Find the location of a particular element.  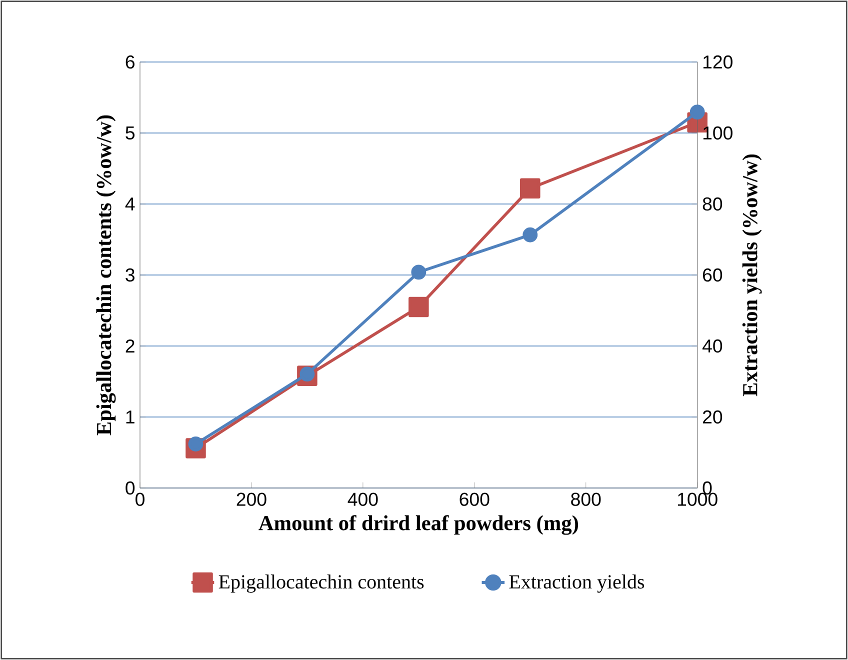

x-axis-title: Amount of drird leaf powders (mg) is located at coordinates (418, 525).